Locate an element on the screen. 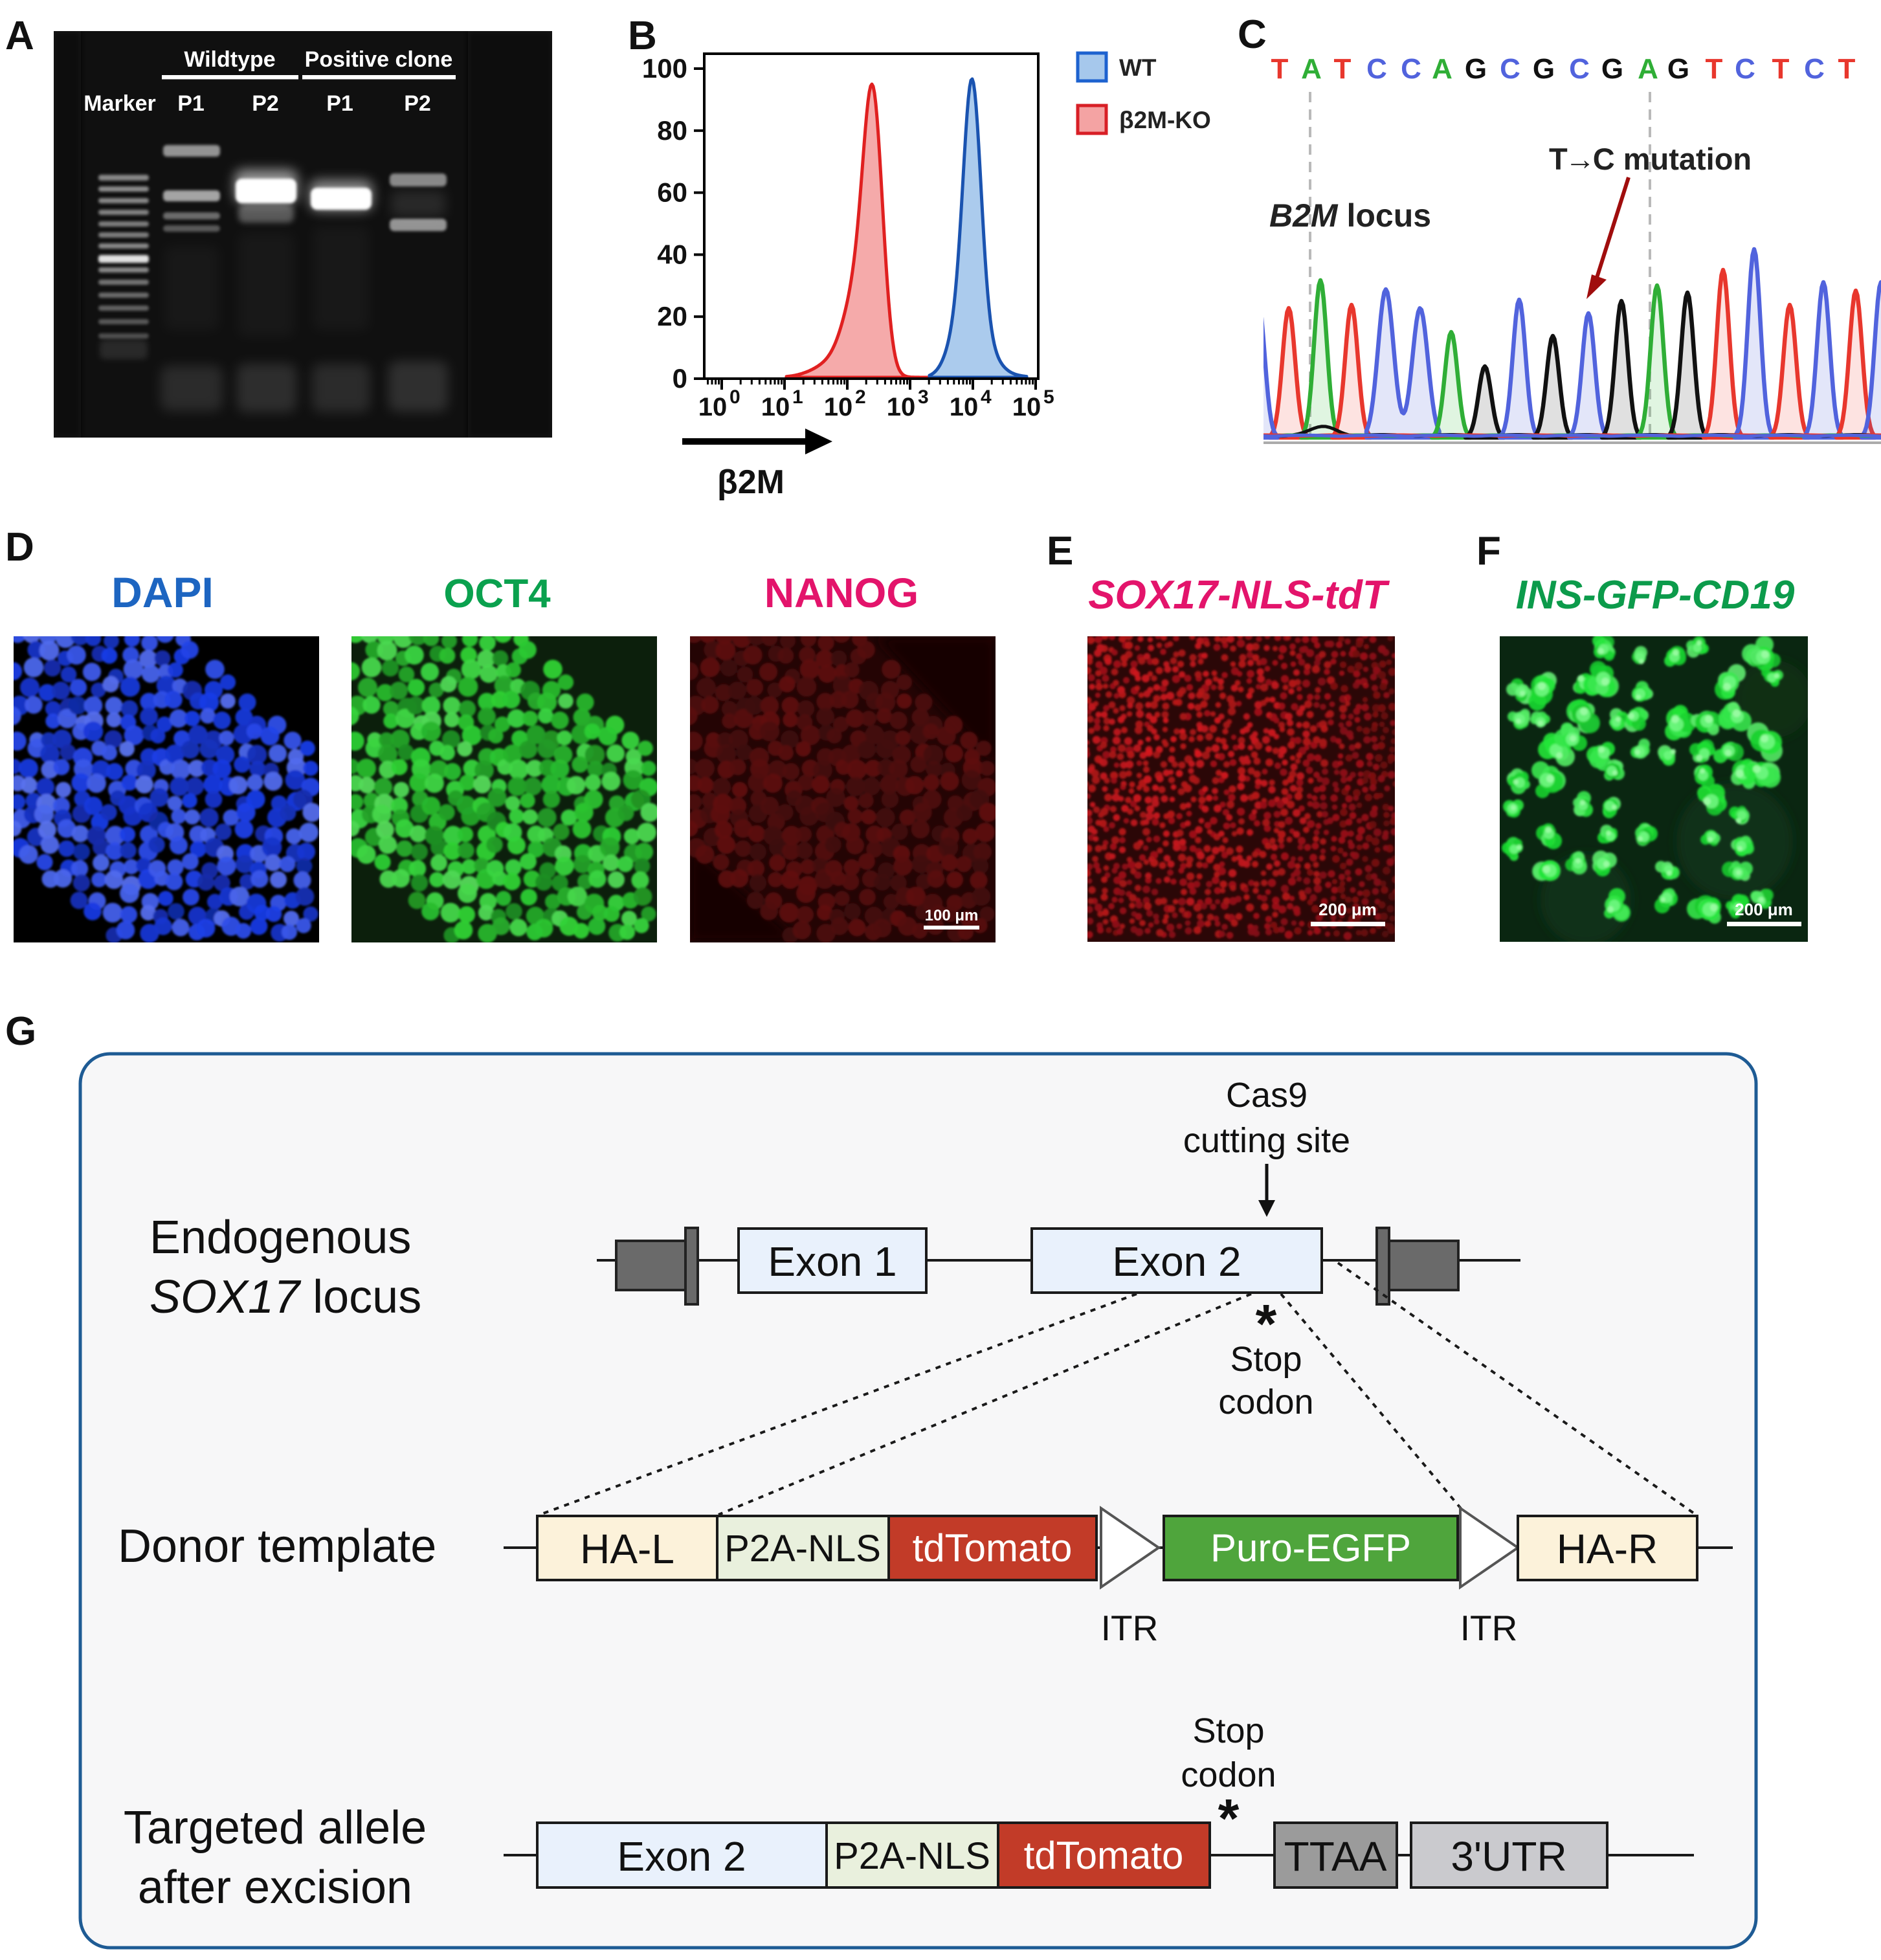 The width and height of the screenshot is (1881, 1960). svg-text: D is located at coordinates (19, 547).